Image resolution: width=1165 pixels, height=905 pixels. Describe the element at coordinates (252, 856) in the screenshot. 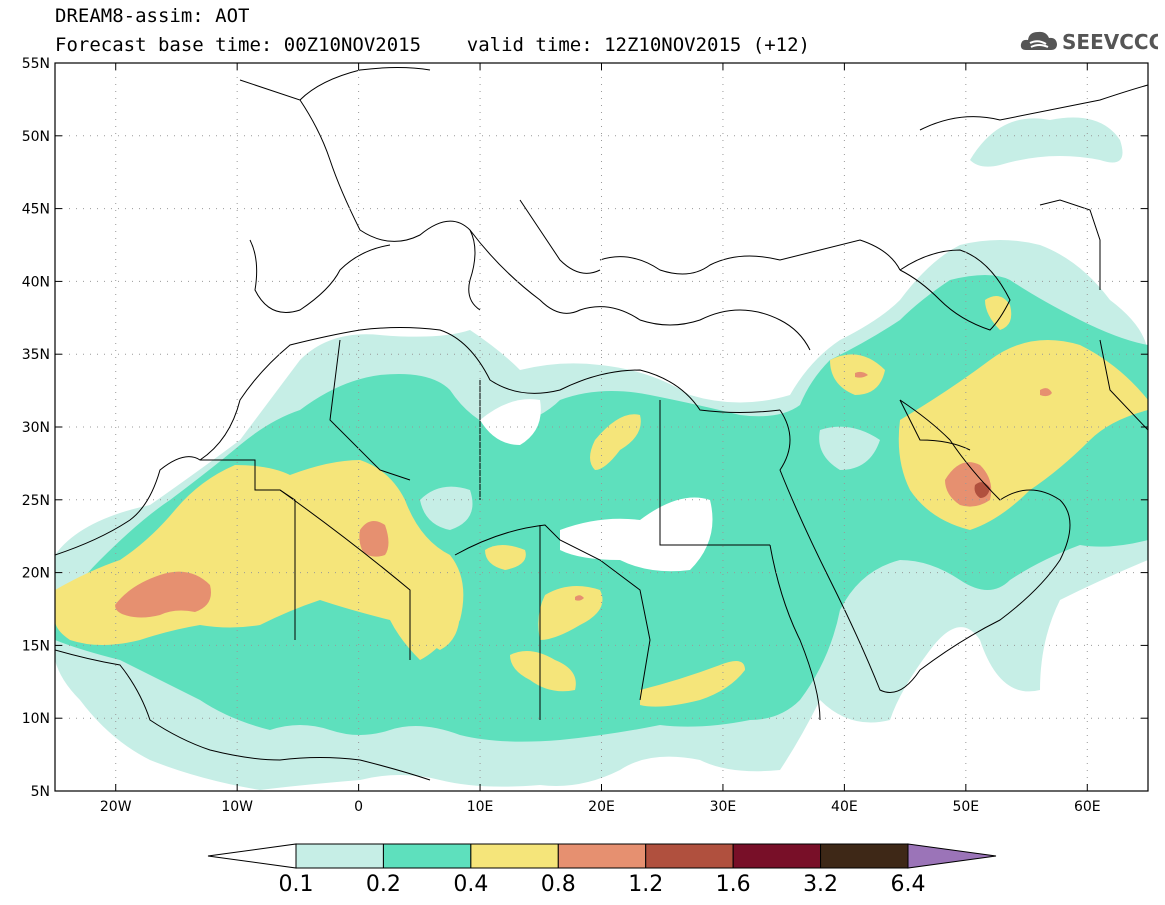

I see `colorbar-lower-arrow` at that location.